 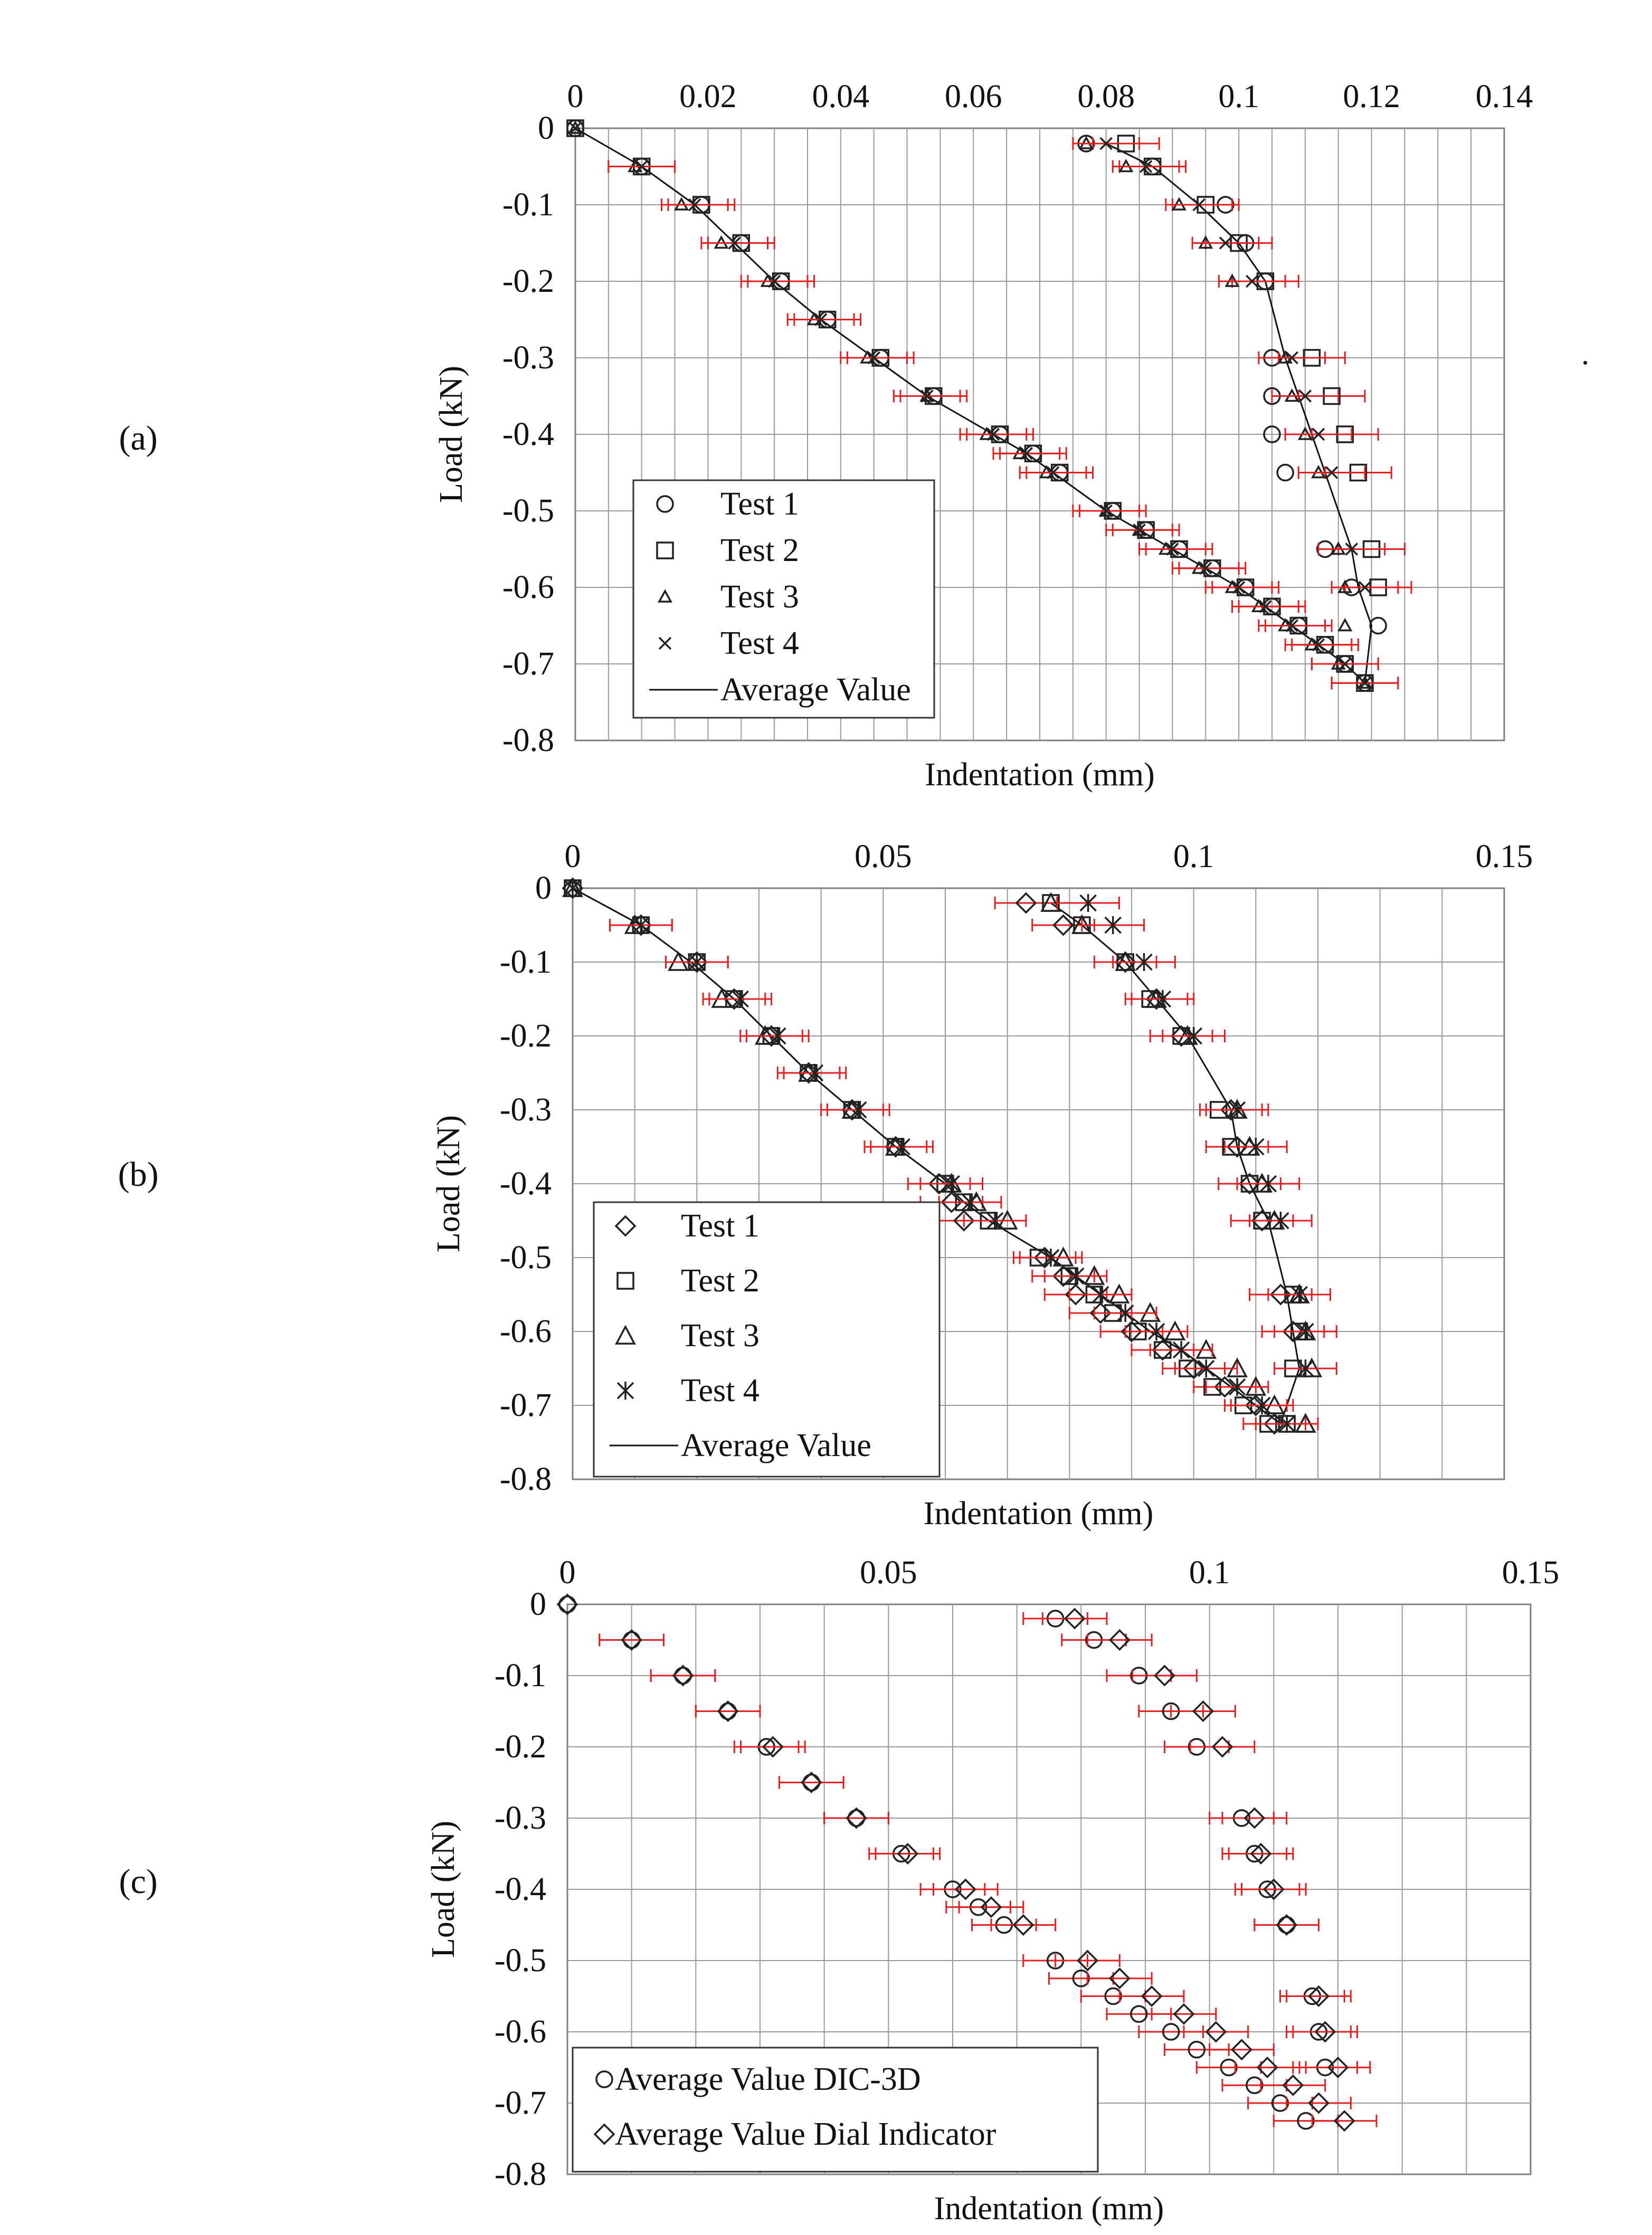 I want to click on y-tick-label: -0.6, so click(x=526, y=1331).